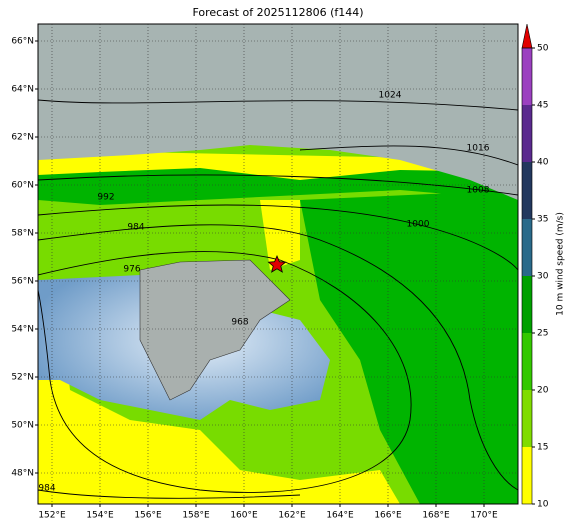 The image size is (575, 532). What do you see at coordinates (244, 516) in the screenshot?
I see `lon-tick-label: 160°E` at bounding box center [244, 516].